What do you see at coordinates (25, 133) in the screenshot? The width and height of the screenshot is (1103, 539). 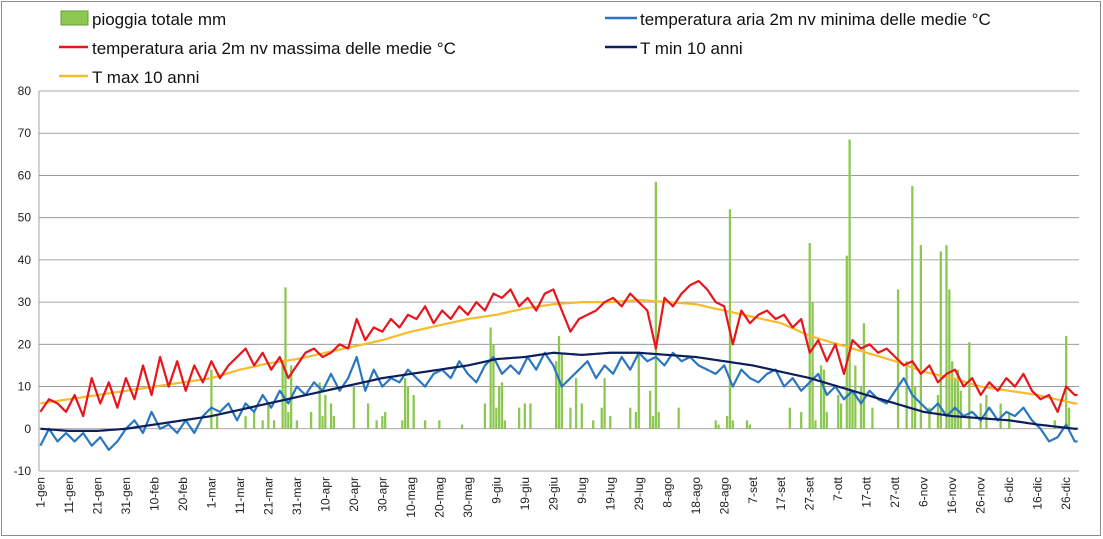 I see `y-tick-label: 70` at bounding box center [25, 133].